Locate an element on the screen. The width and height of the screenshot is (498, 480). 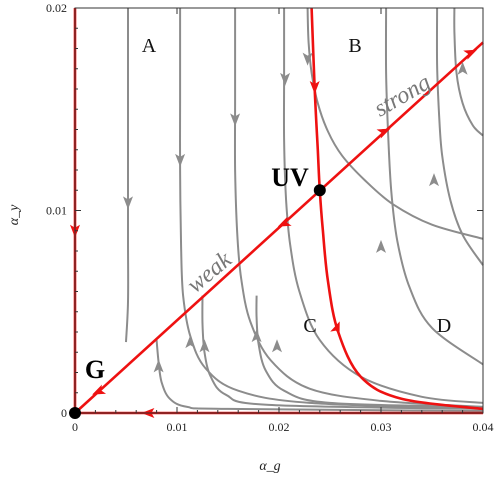
fixed-point-label-g: G is located at coordinates (95, 369).